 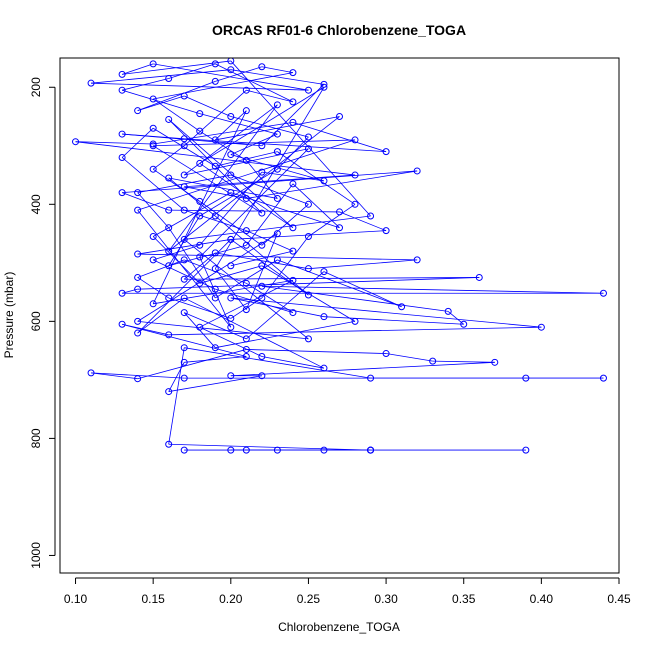 I want to click on x-tick-label: 0.25, so click(x=309, y=599).